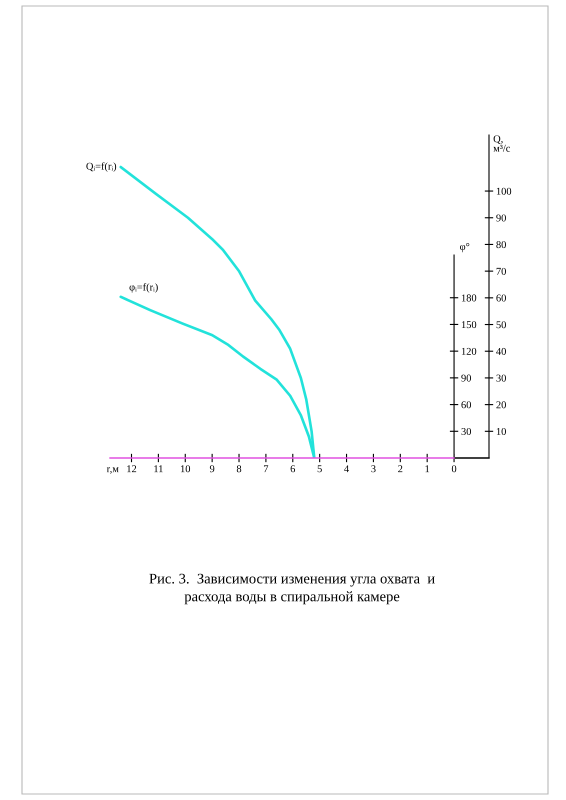 This screenshot has width=566, height=800. Describe the element at coordinates (469, 298) in the screenshot. I see `y-tick-label: 180` at that location.